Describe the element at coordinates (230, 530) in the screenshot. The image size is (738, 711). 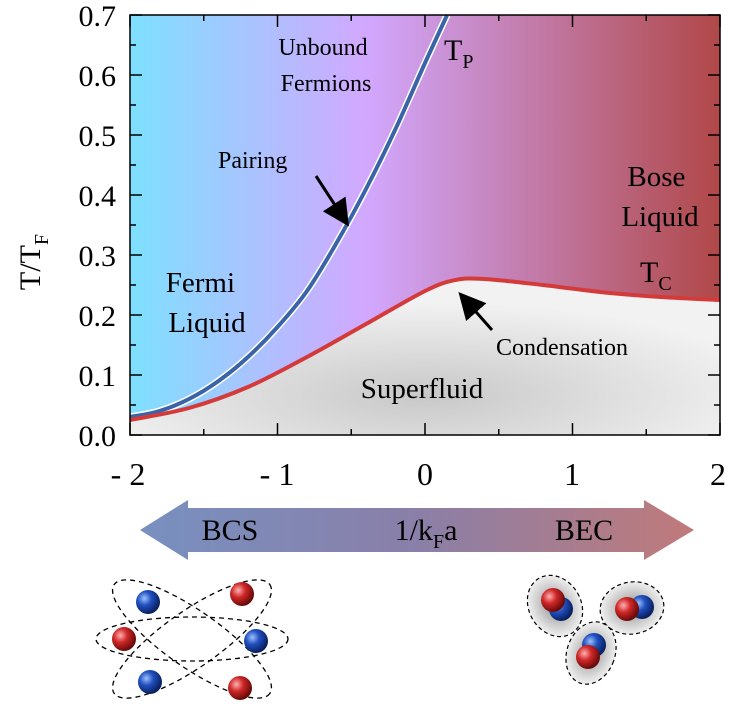
I see `bcs-label: BCS` at that location.